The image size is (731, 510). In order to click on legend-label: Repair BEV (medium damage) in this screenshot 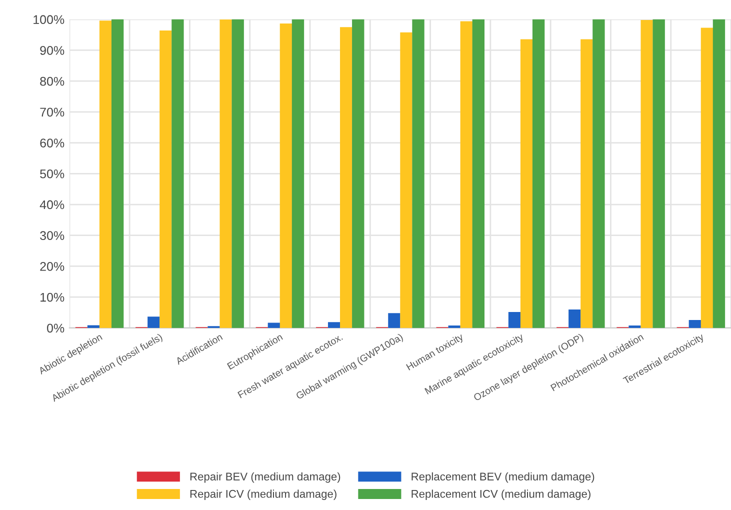, I will do `click(265, 477)`.